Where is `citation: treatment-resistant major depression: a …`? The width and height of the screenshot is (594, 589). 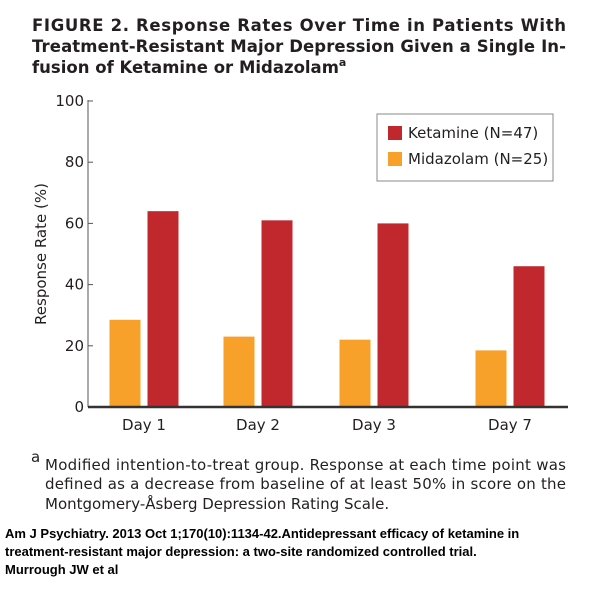
citation: treatment-resistant major depression: a … is located at coordinates (241, 551).